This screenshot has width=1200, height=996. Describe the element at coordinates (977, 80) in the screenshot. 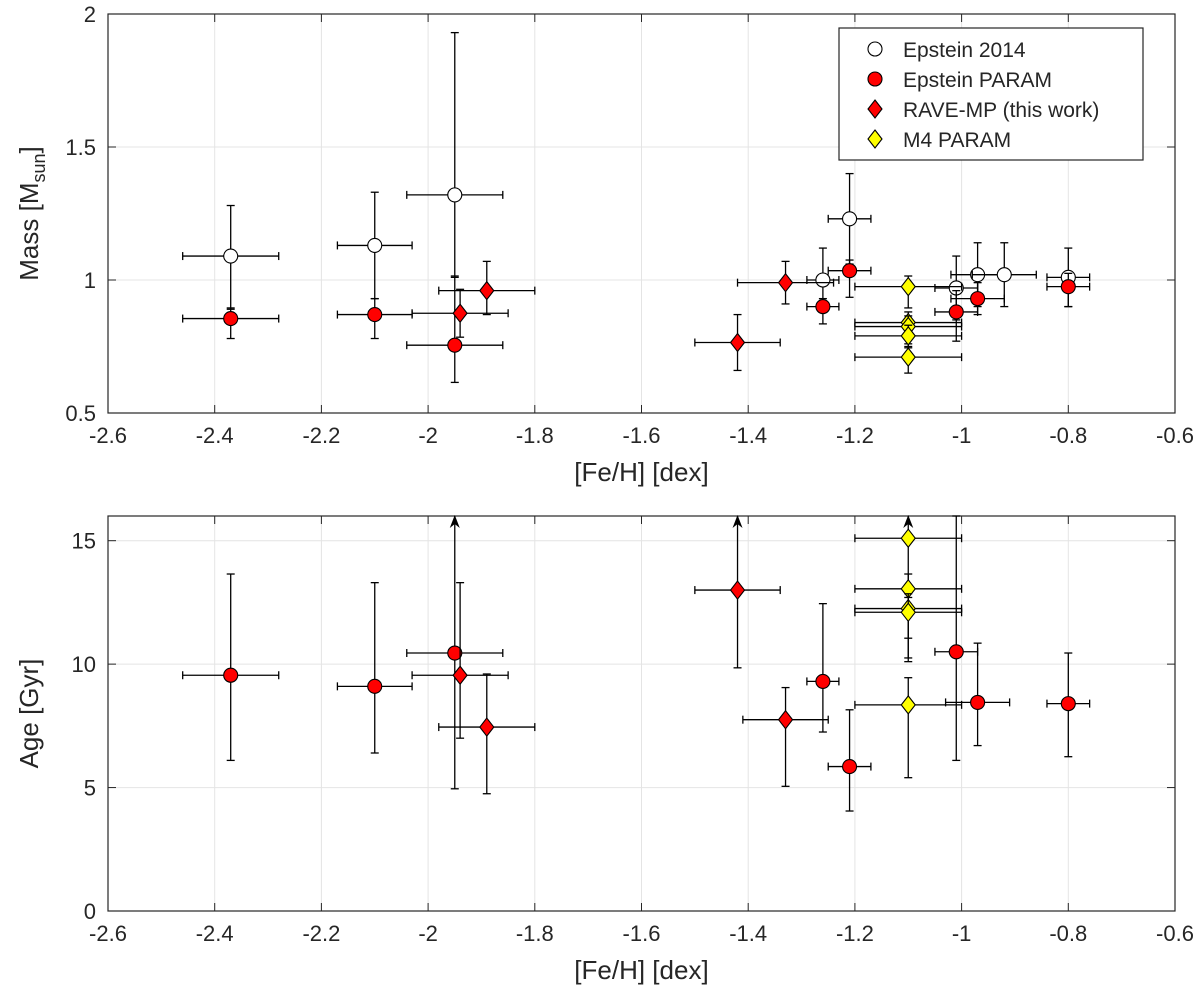

I see `legend-label: Epstein PARAM` at that location.